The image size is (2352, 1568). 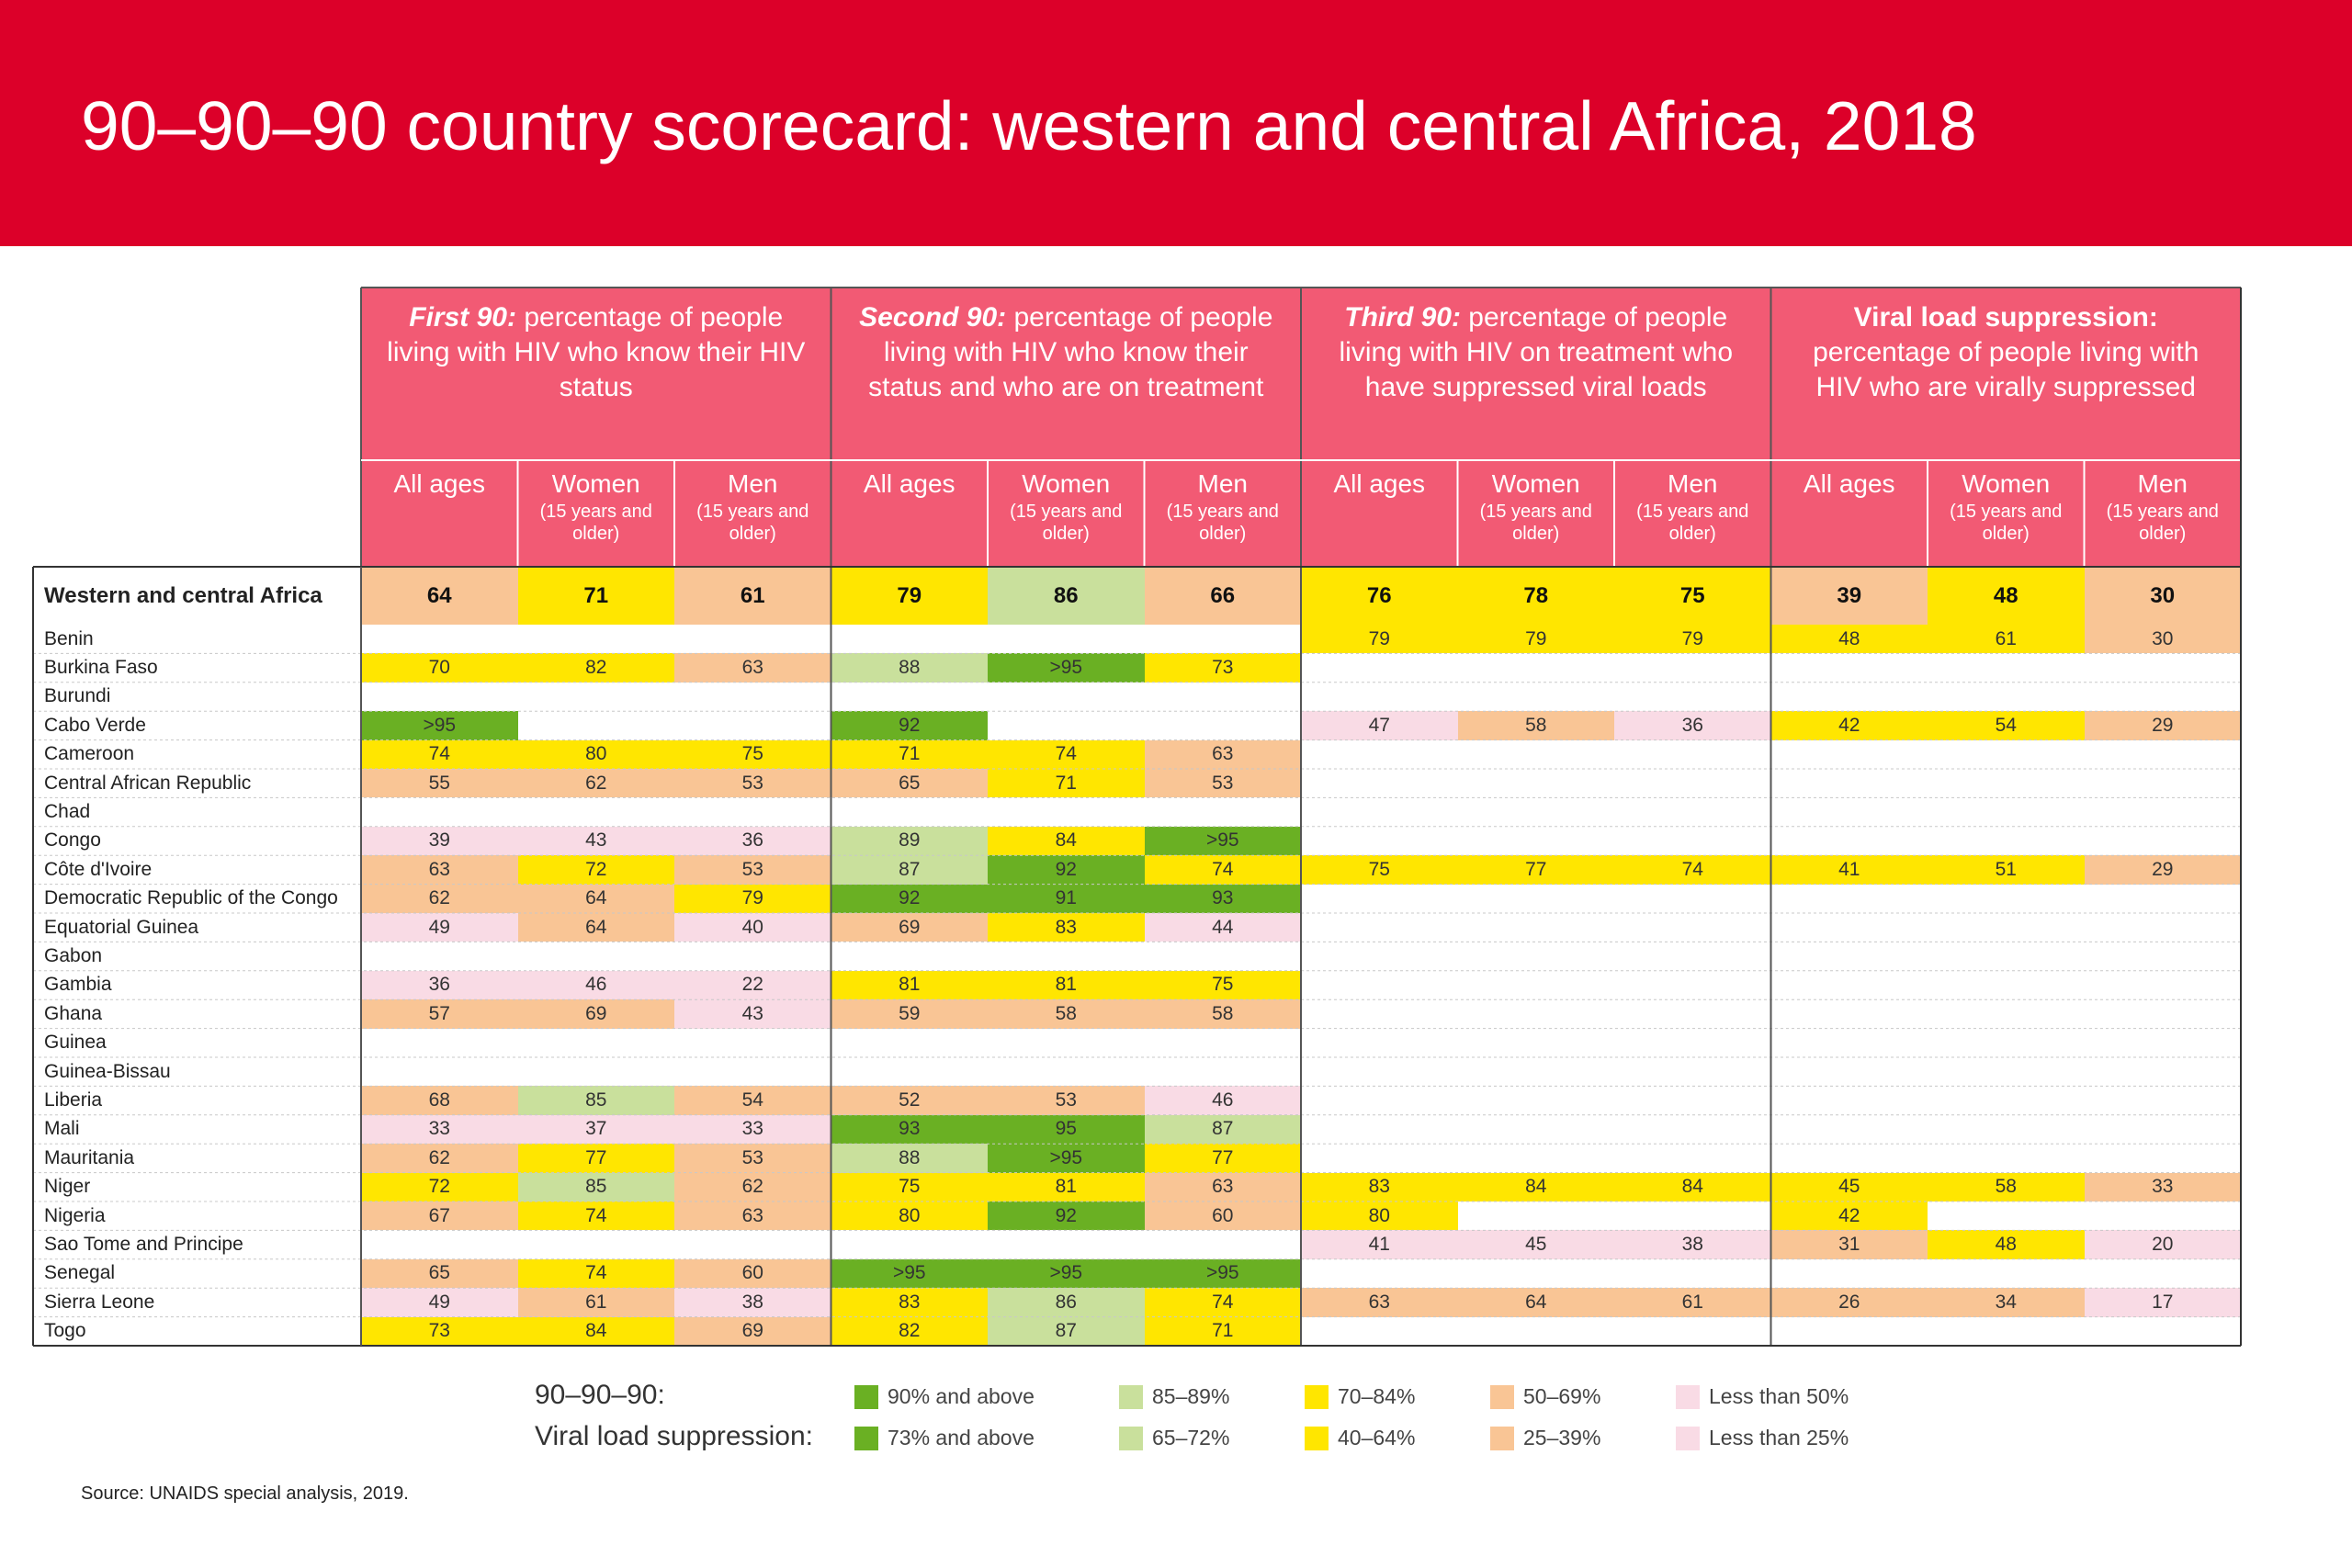 What do you see at coordinates (74, 1013) in the screenshot?
I see `country-label: Ghana` at bounding box center [74, 1013].